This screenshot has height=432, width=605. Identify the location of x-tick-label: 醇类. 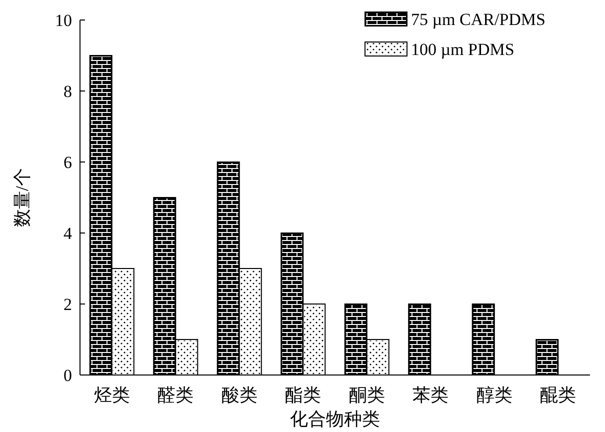
(494, 395).